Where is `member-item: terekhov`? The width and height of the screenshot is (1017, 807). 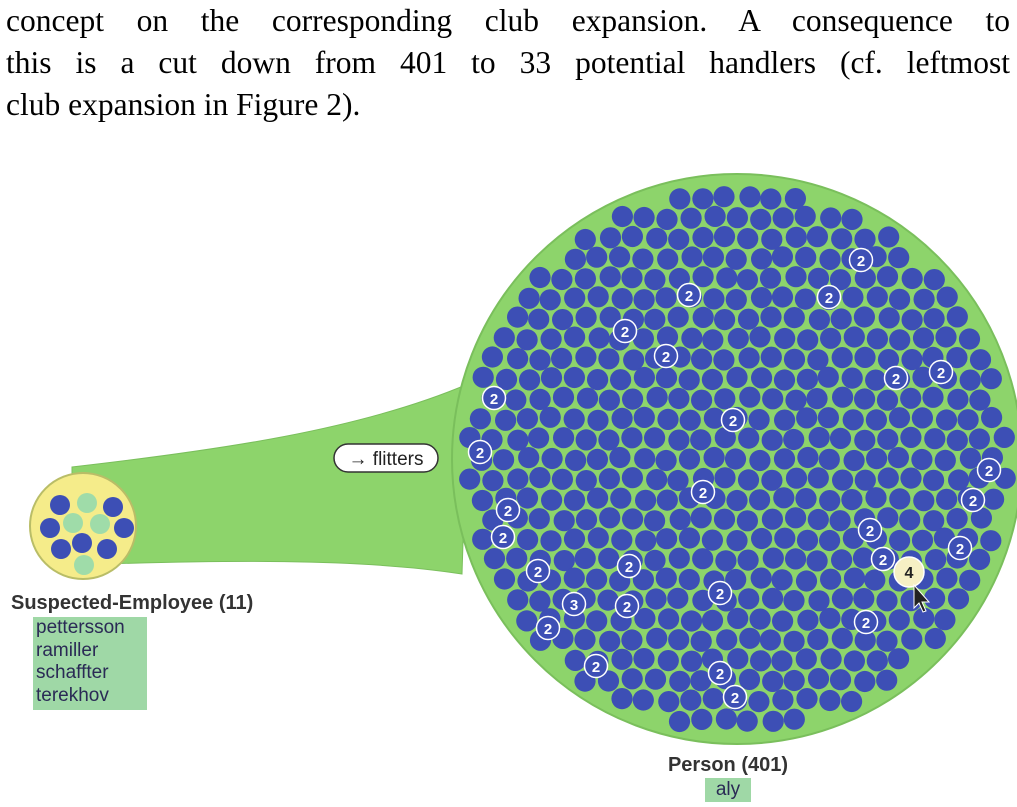 member-item: terekhov is located at coordinates (72, 695).